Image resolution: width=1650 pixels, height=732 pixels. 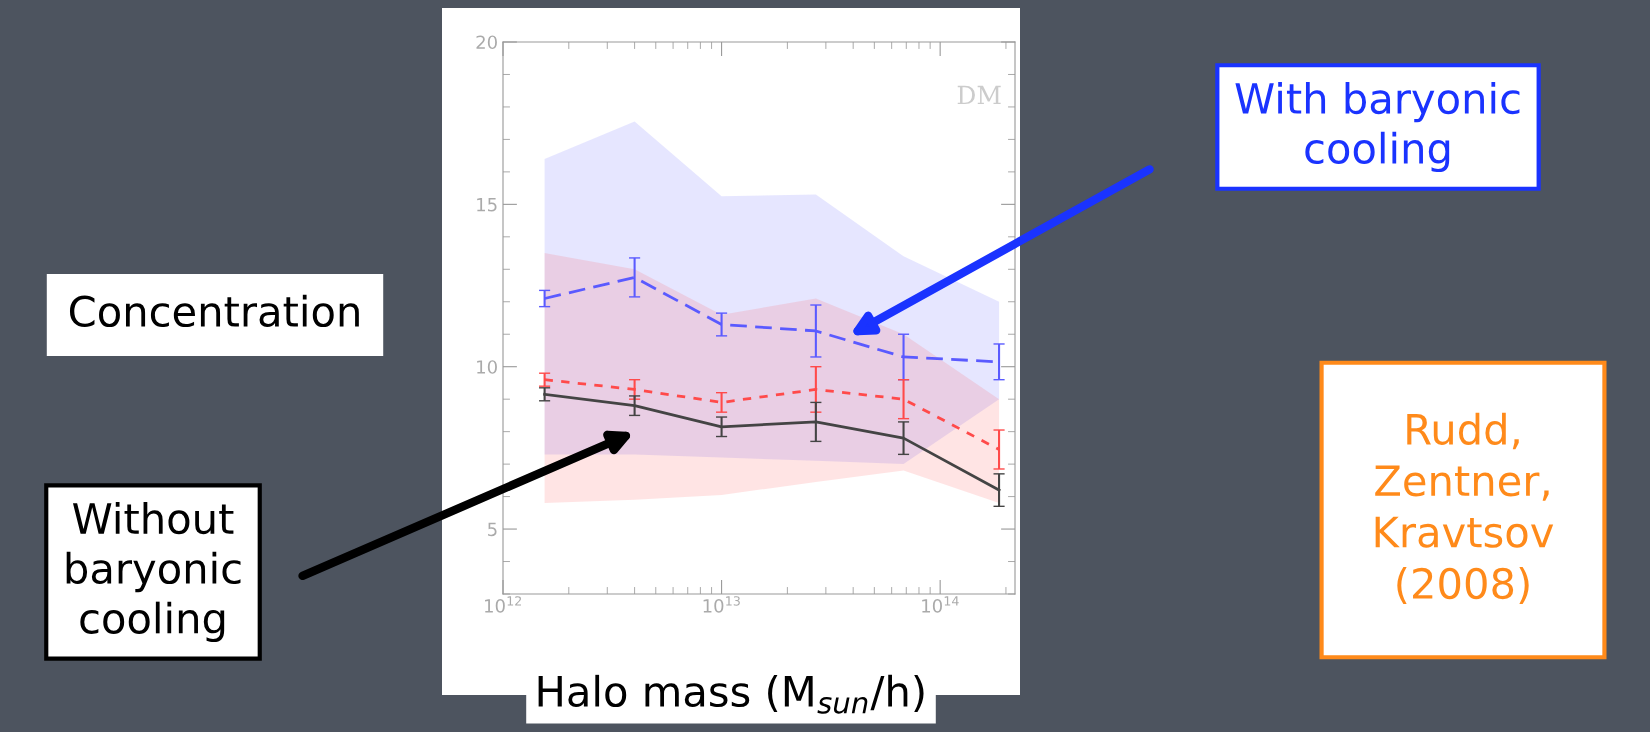 What do you see at coordinates (731, 694) in the screenshot?
I see `x-axis-title: Halo mass (M$_{sun}$/h)` at bounding box center [731, 694].